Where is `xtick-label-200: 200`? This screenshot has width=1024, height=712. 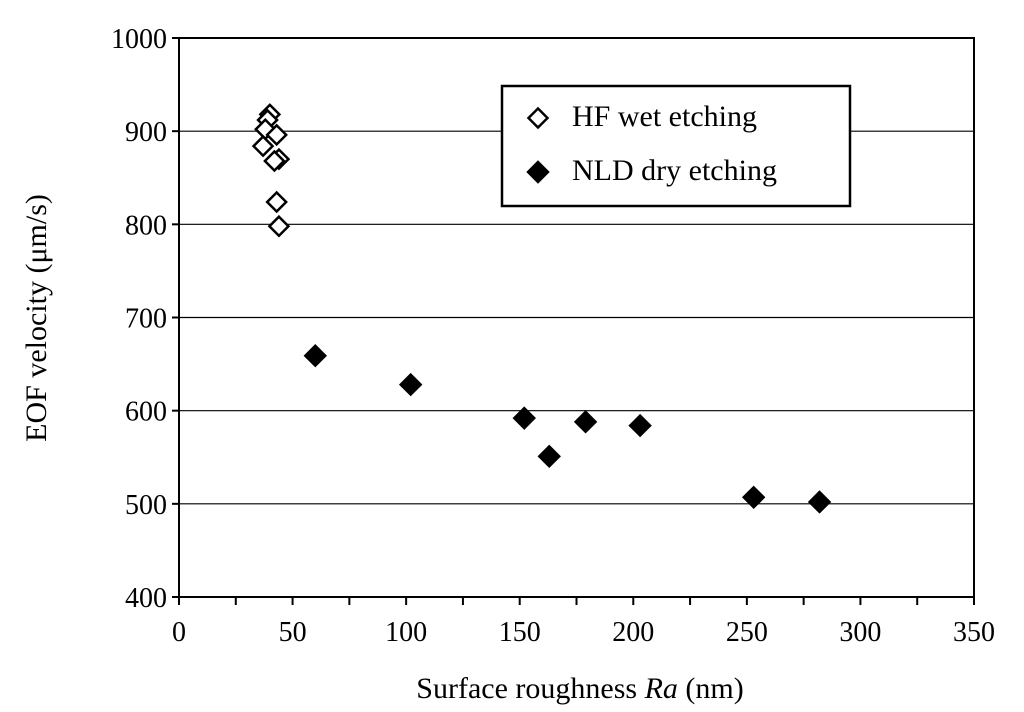 xtick-label-200: 200 is located at coordinates (633, 632).